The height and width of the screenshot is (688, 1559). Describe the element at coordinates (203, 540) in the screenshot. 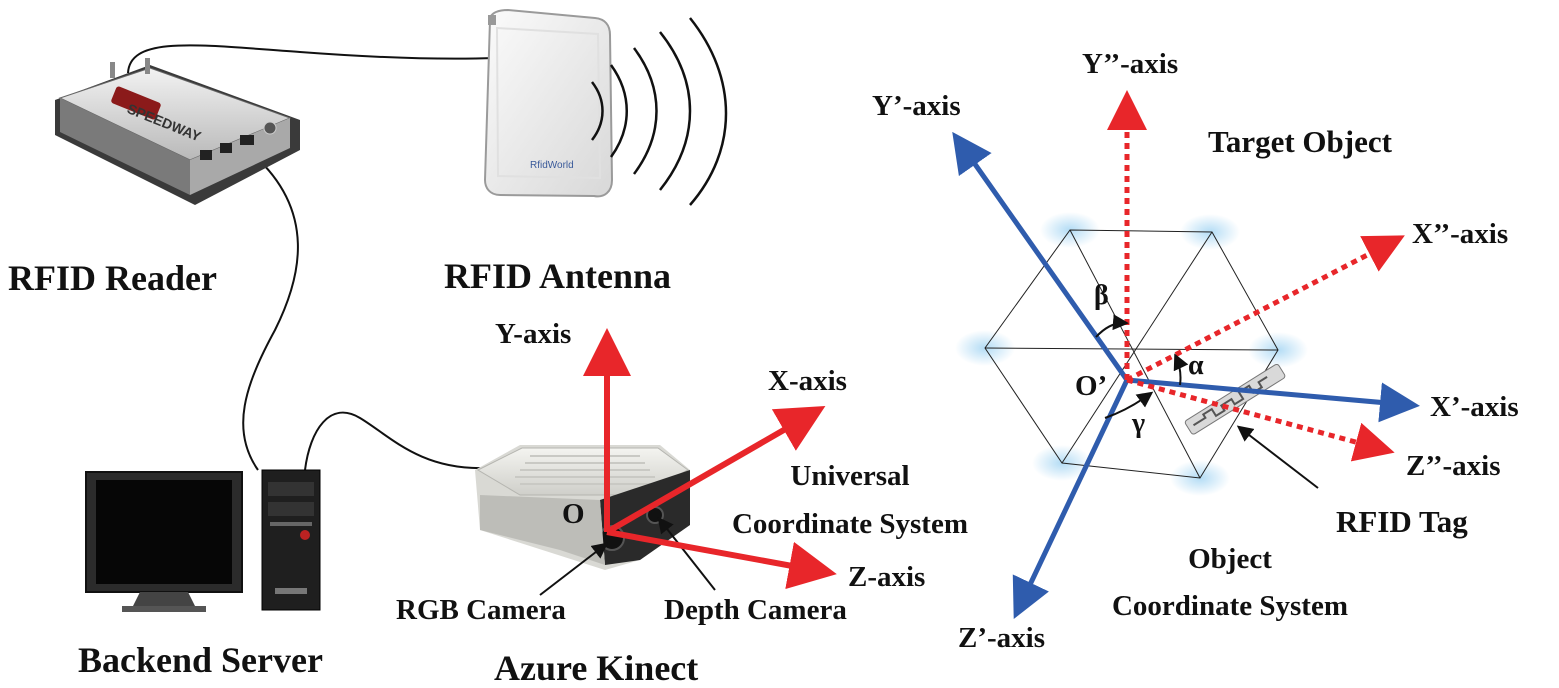

I see `backend-server-device` at that location.